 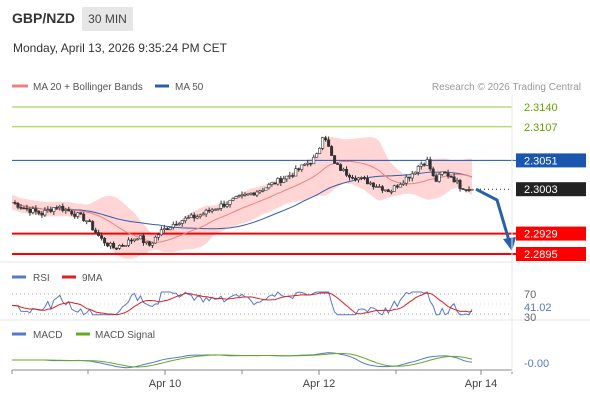 I want to click on projection-arrow-head, so click(x=509, y=244).